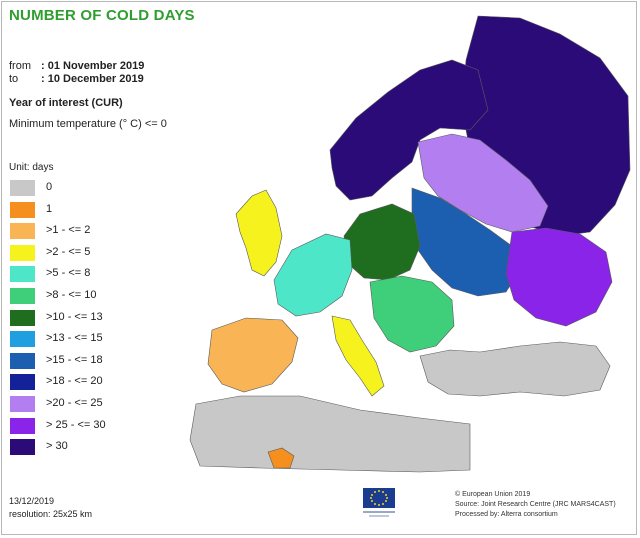 The image size is (640, 538). Describe the element at coordinates (253, 355) in the screenshot. I see `region-iberia` at that location.